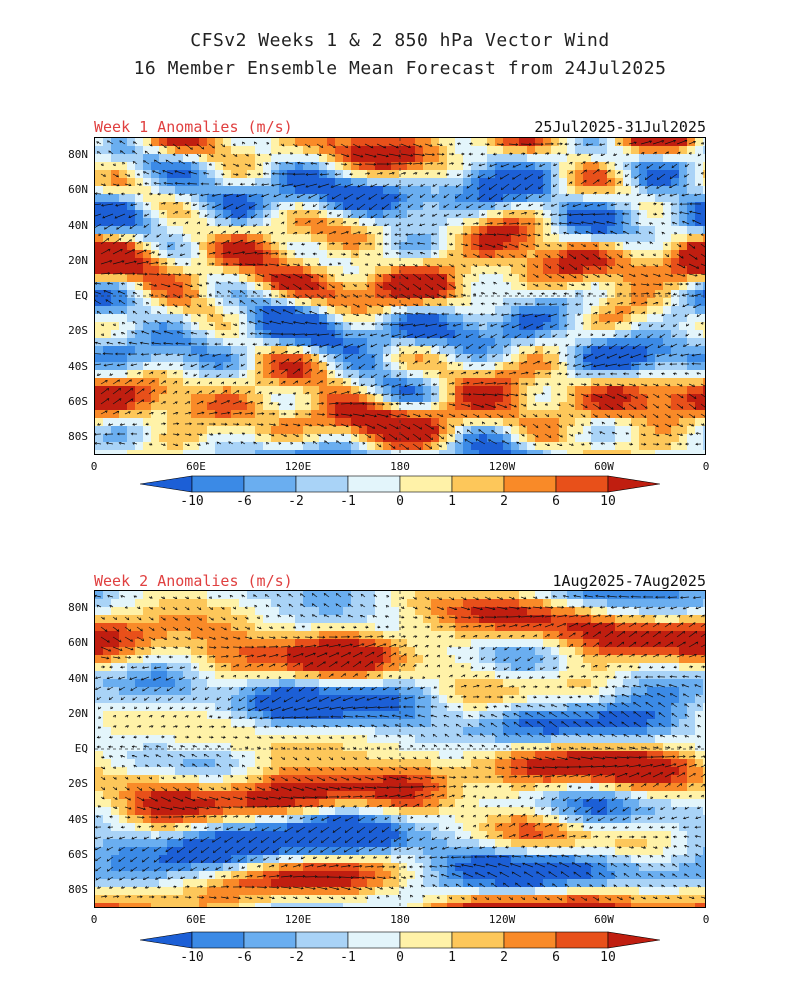 This screenshot has height=1000, width=800. What do you see at coordinates (620, 127) in the screenshot?
I see `panel-1-date-range: 25Jul2025-31Jul2025` at bounding box center [620, 127].